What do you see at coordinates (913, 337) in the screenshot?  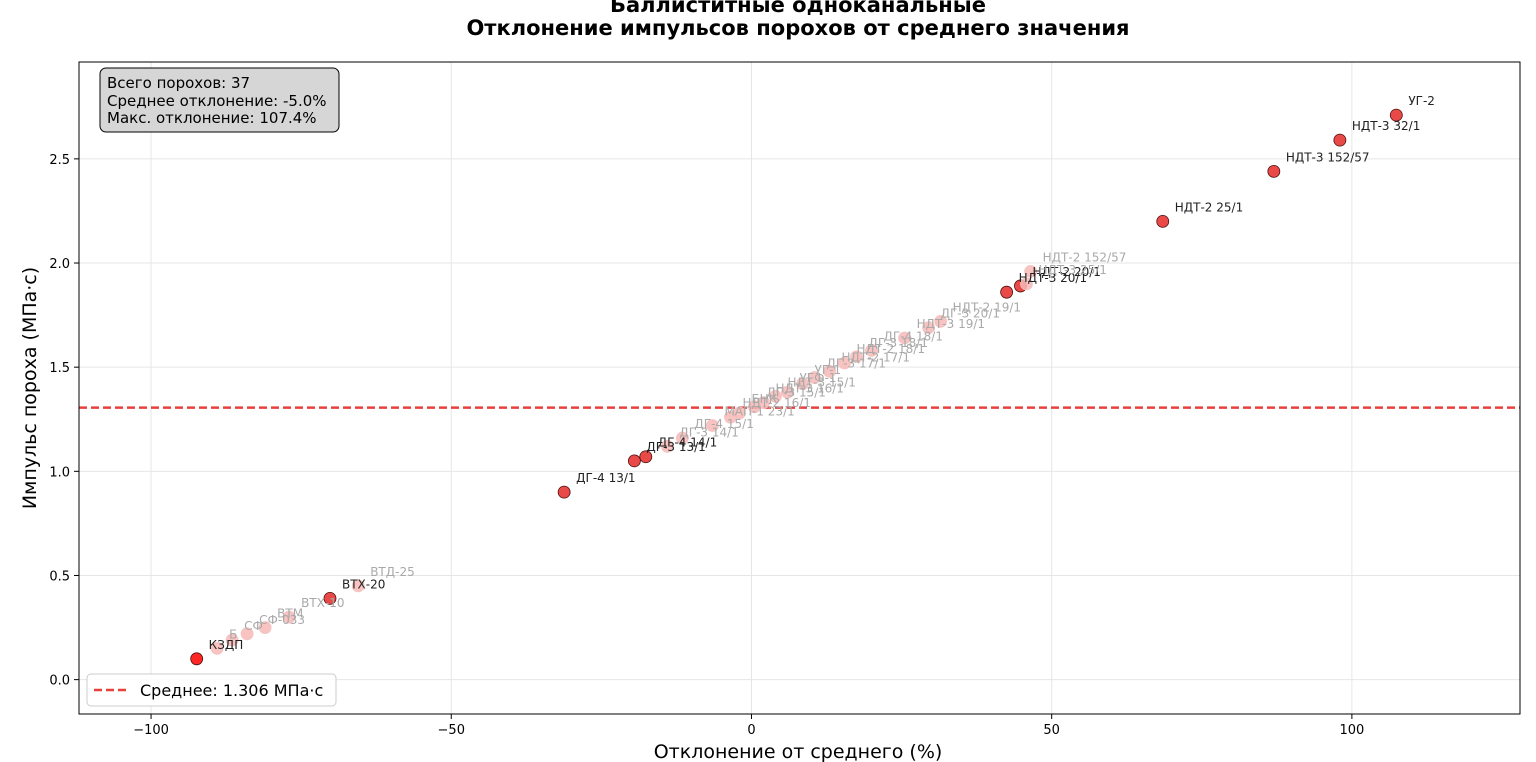 I see `point-label: ДГ-4 18/1` at bounding box center [913, 337].